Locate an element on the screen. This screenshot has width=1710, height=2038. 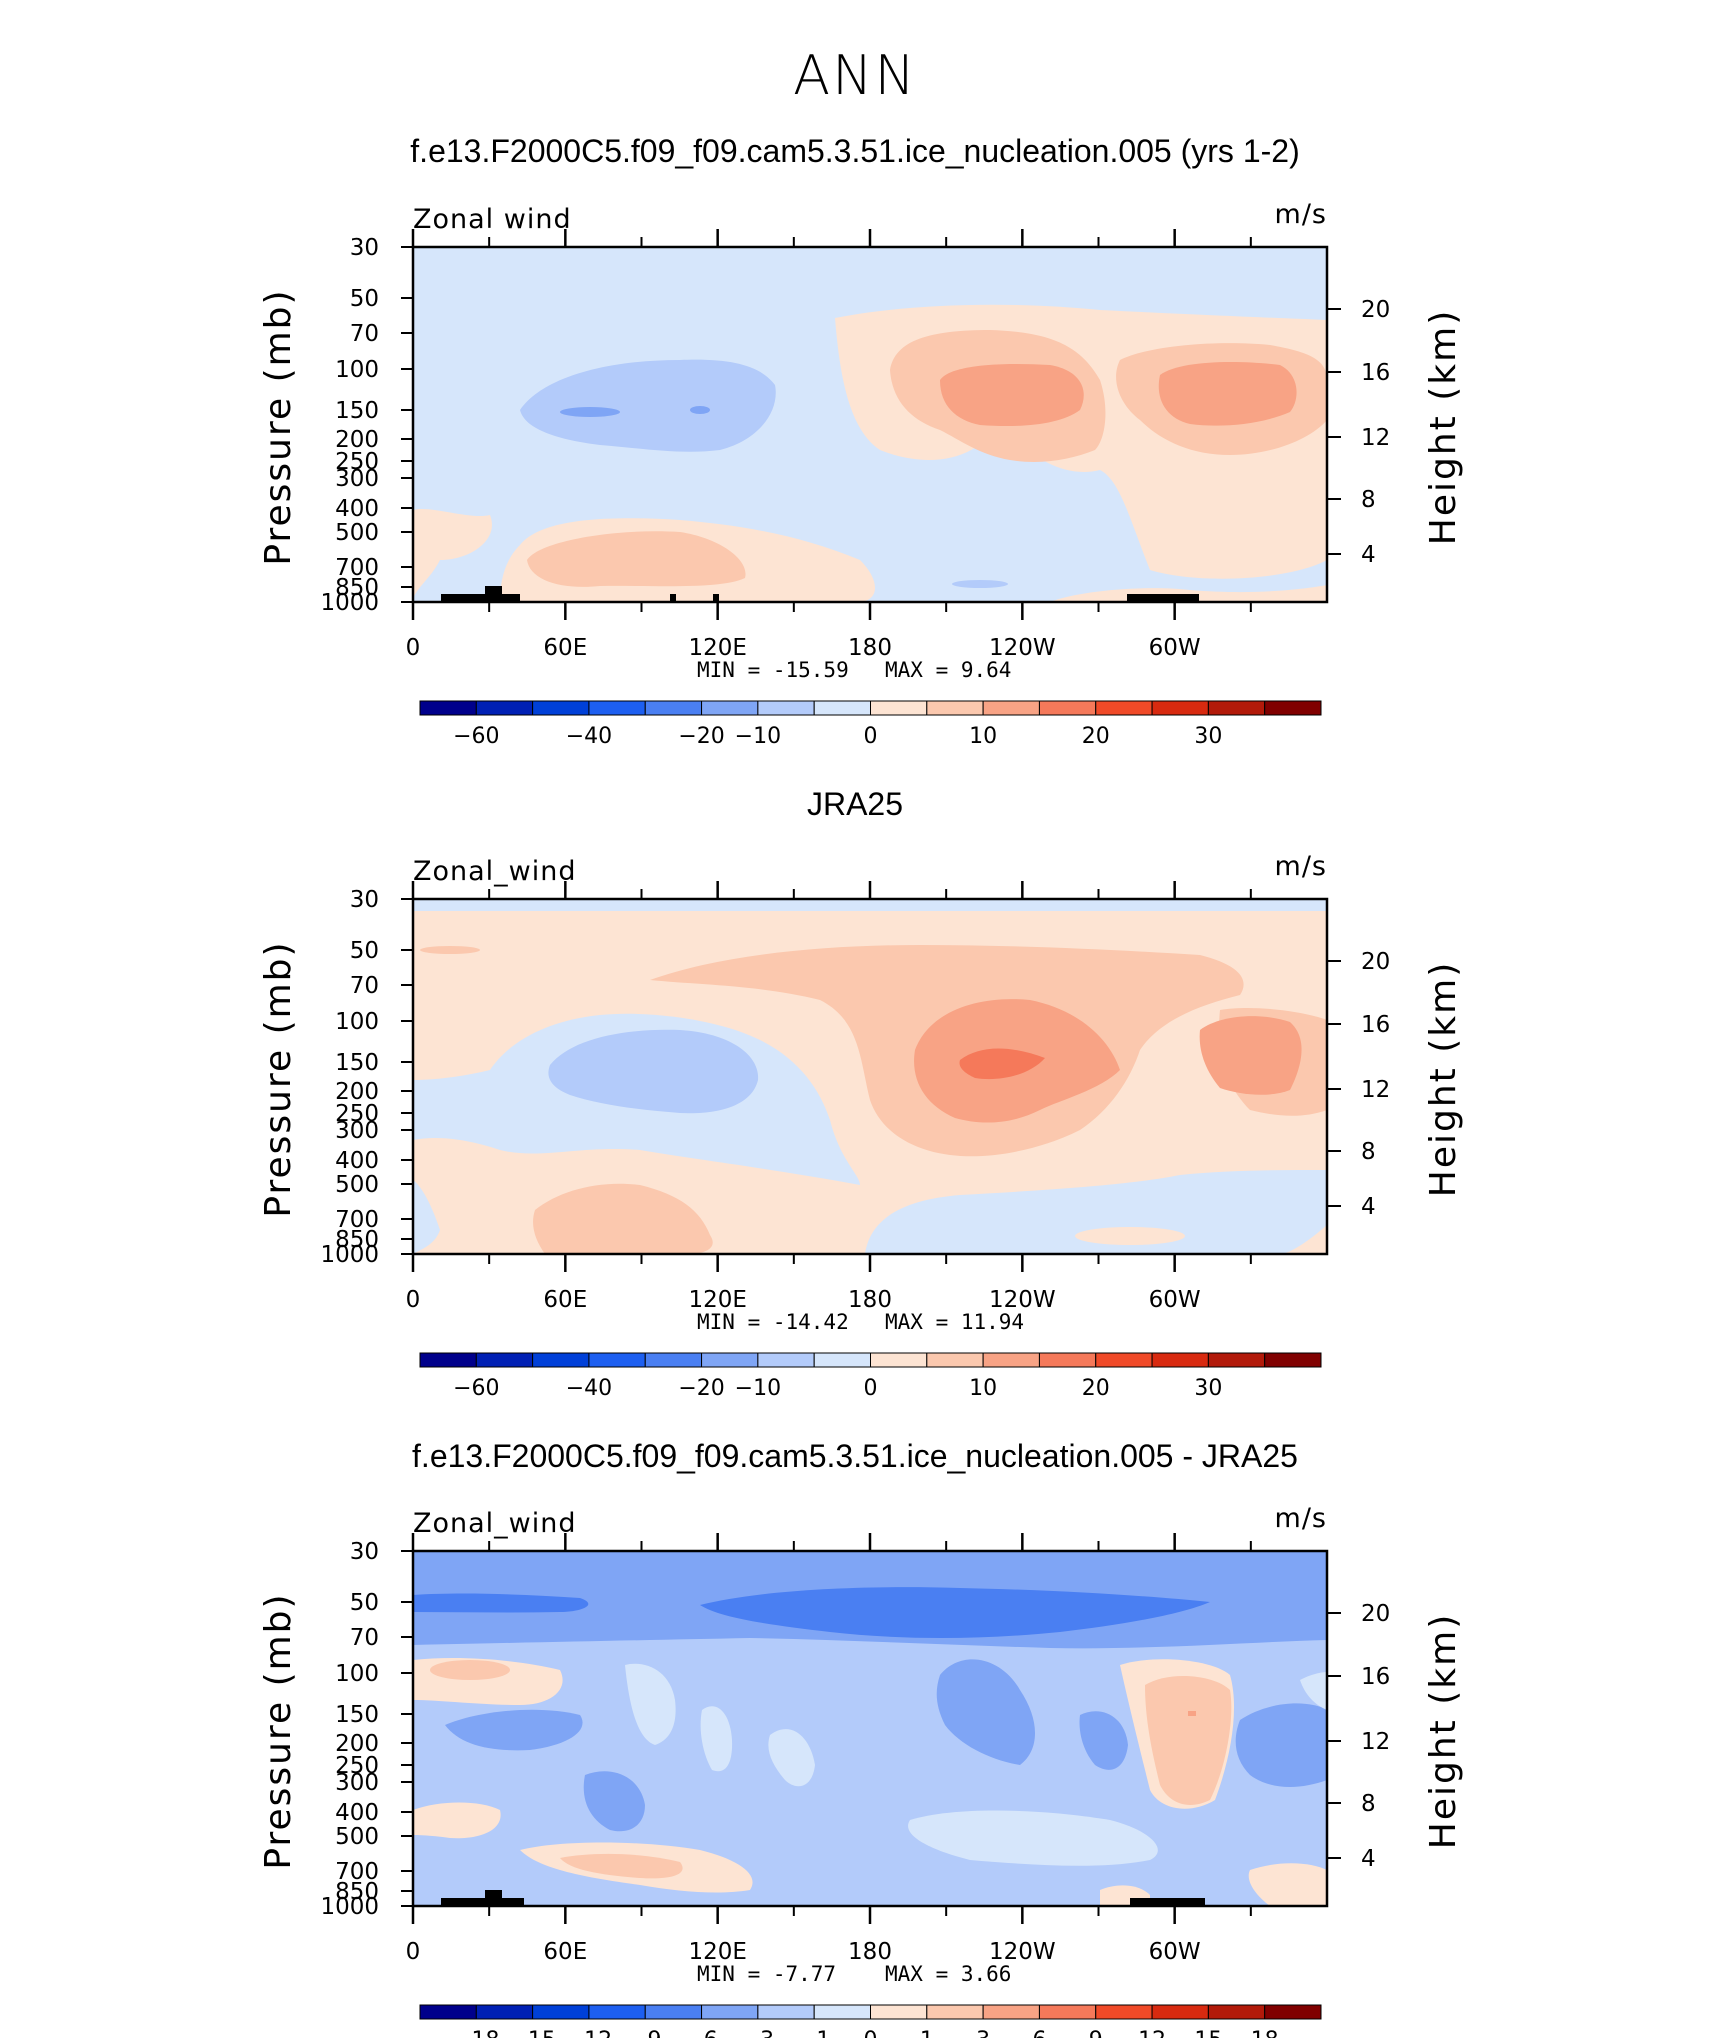
p3-colorbar-label: 0 is located at coordinates (871, 2033).